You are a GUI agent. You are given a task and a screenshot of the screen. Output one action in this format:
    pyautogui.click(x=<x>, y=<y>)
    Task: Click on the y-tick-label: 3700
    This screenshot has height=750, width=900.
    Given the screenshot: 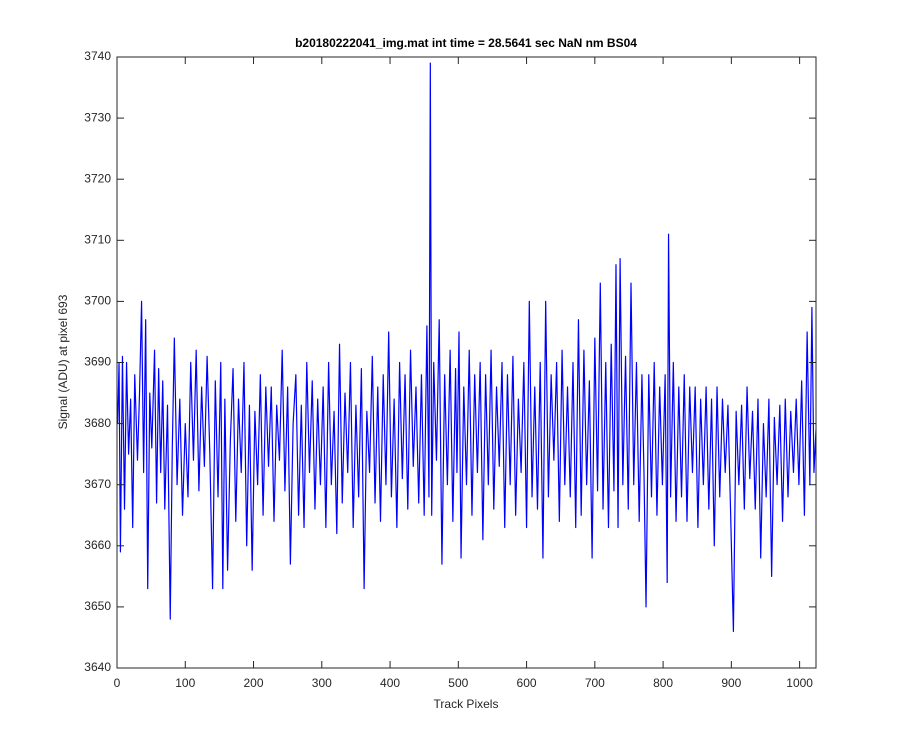 What is the action you would take?
    pyautogui.click(x=97, y=301)
    